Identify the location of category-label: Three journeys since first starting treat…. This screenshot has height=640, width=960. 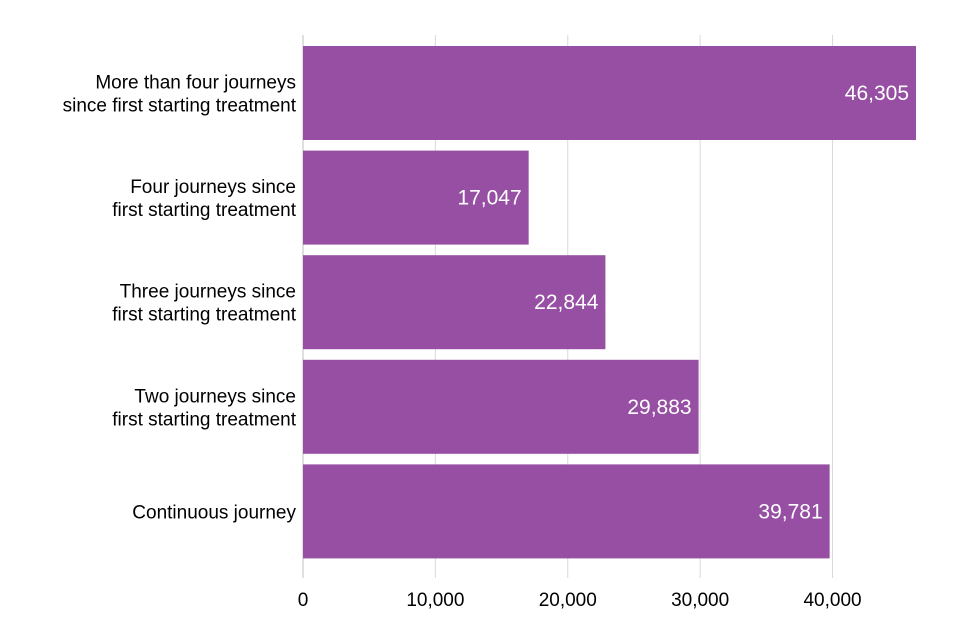
(204, 304).